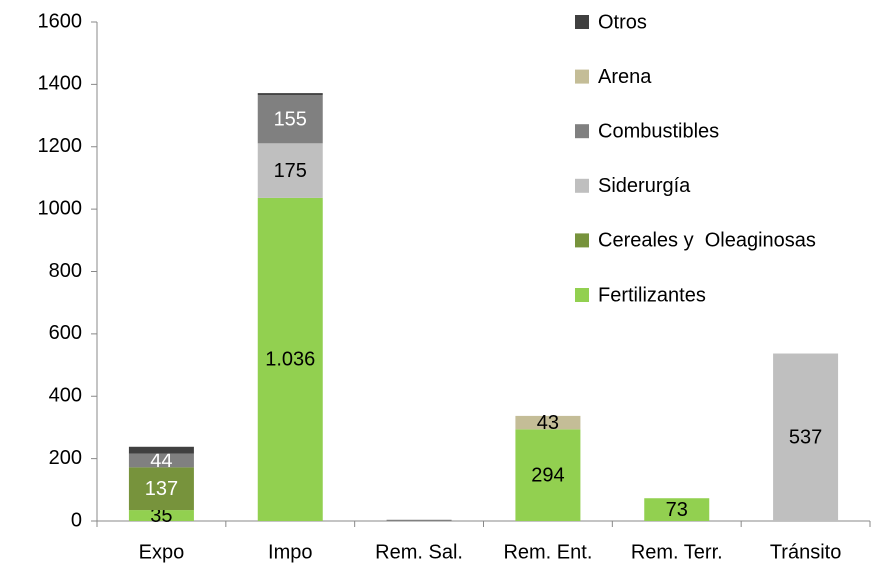  What do you see at coordinates (60, 146) in the screenshot?
I see `y-tick-label: 1200` at bounding box center [60, 146].